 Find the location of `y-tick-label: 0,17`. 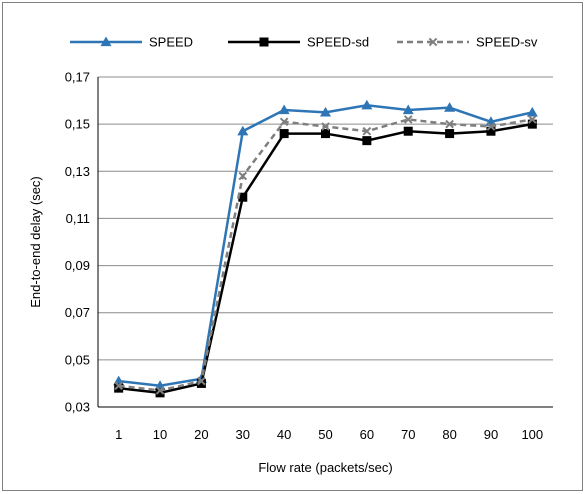

y-tick-label: 0,17 is located at coordinates (77, 77).